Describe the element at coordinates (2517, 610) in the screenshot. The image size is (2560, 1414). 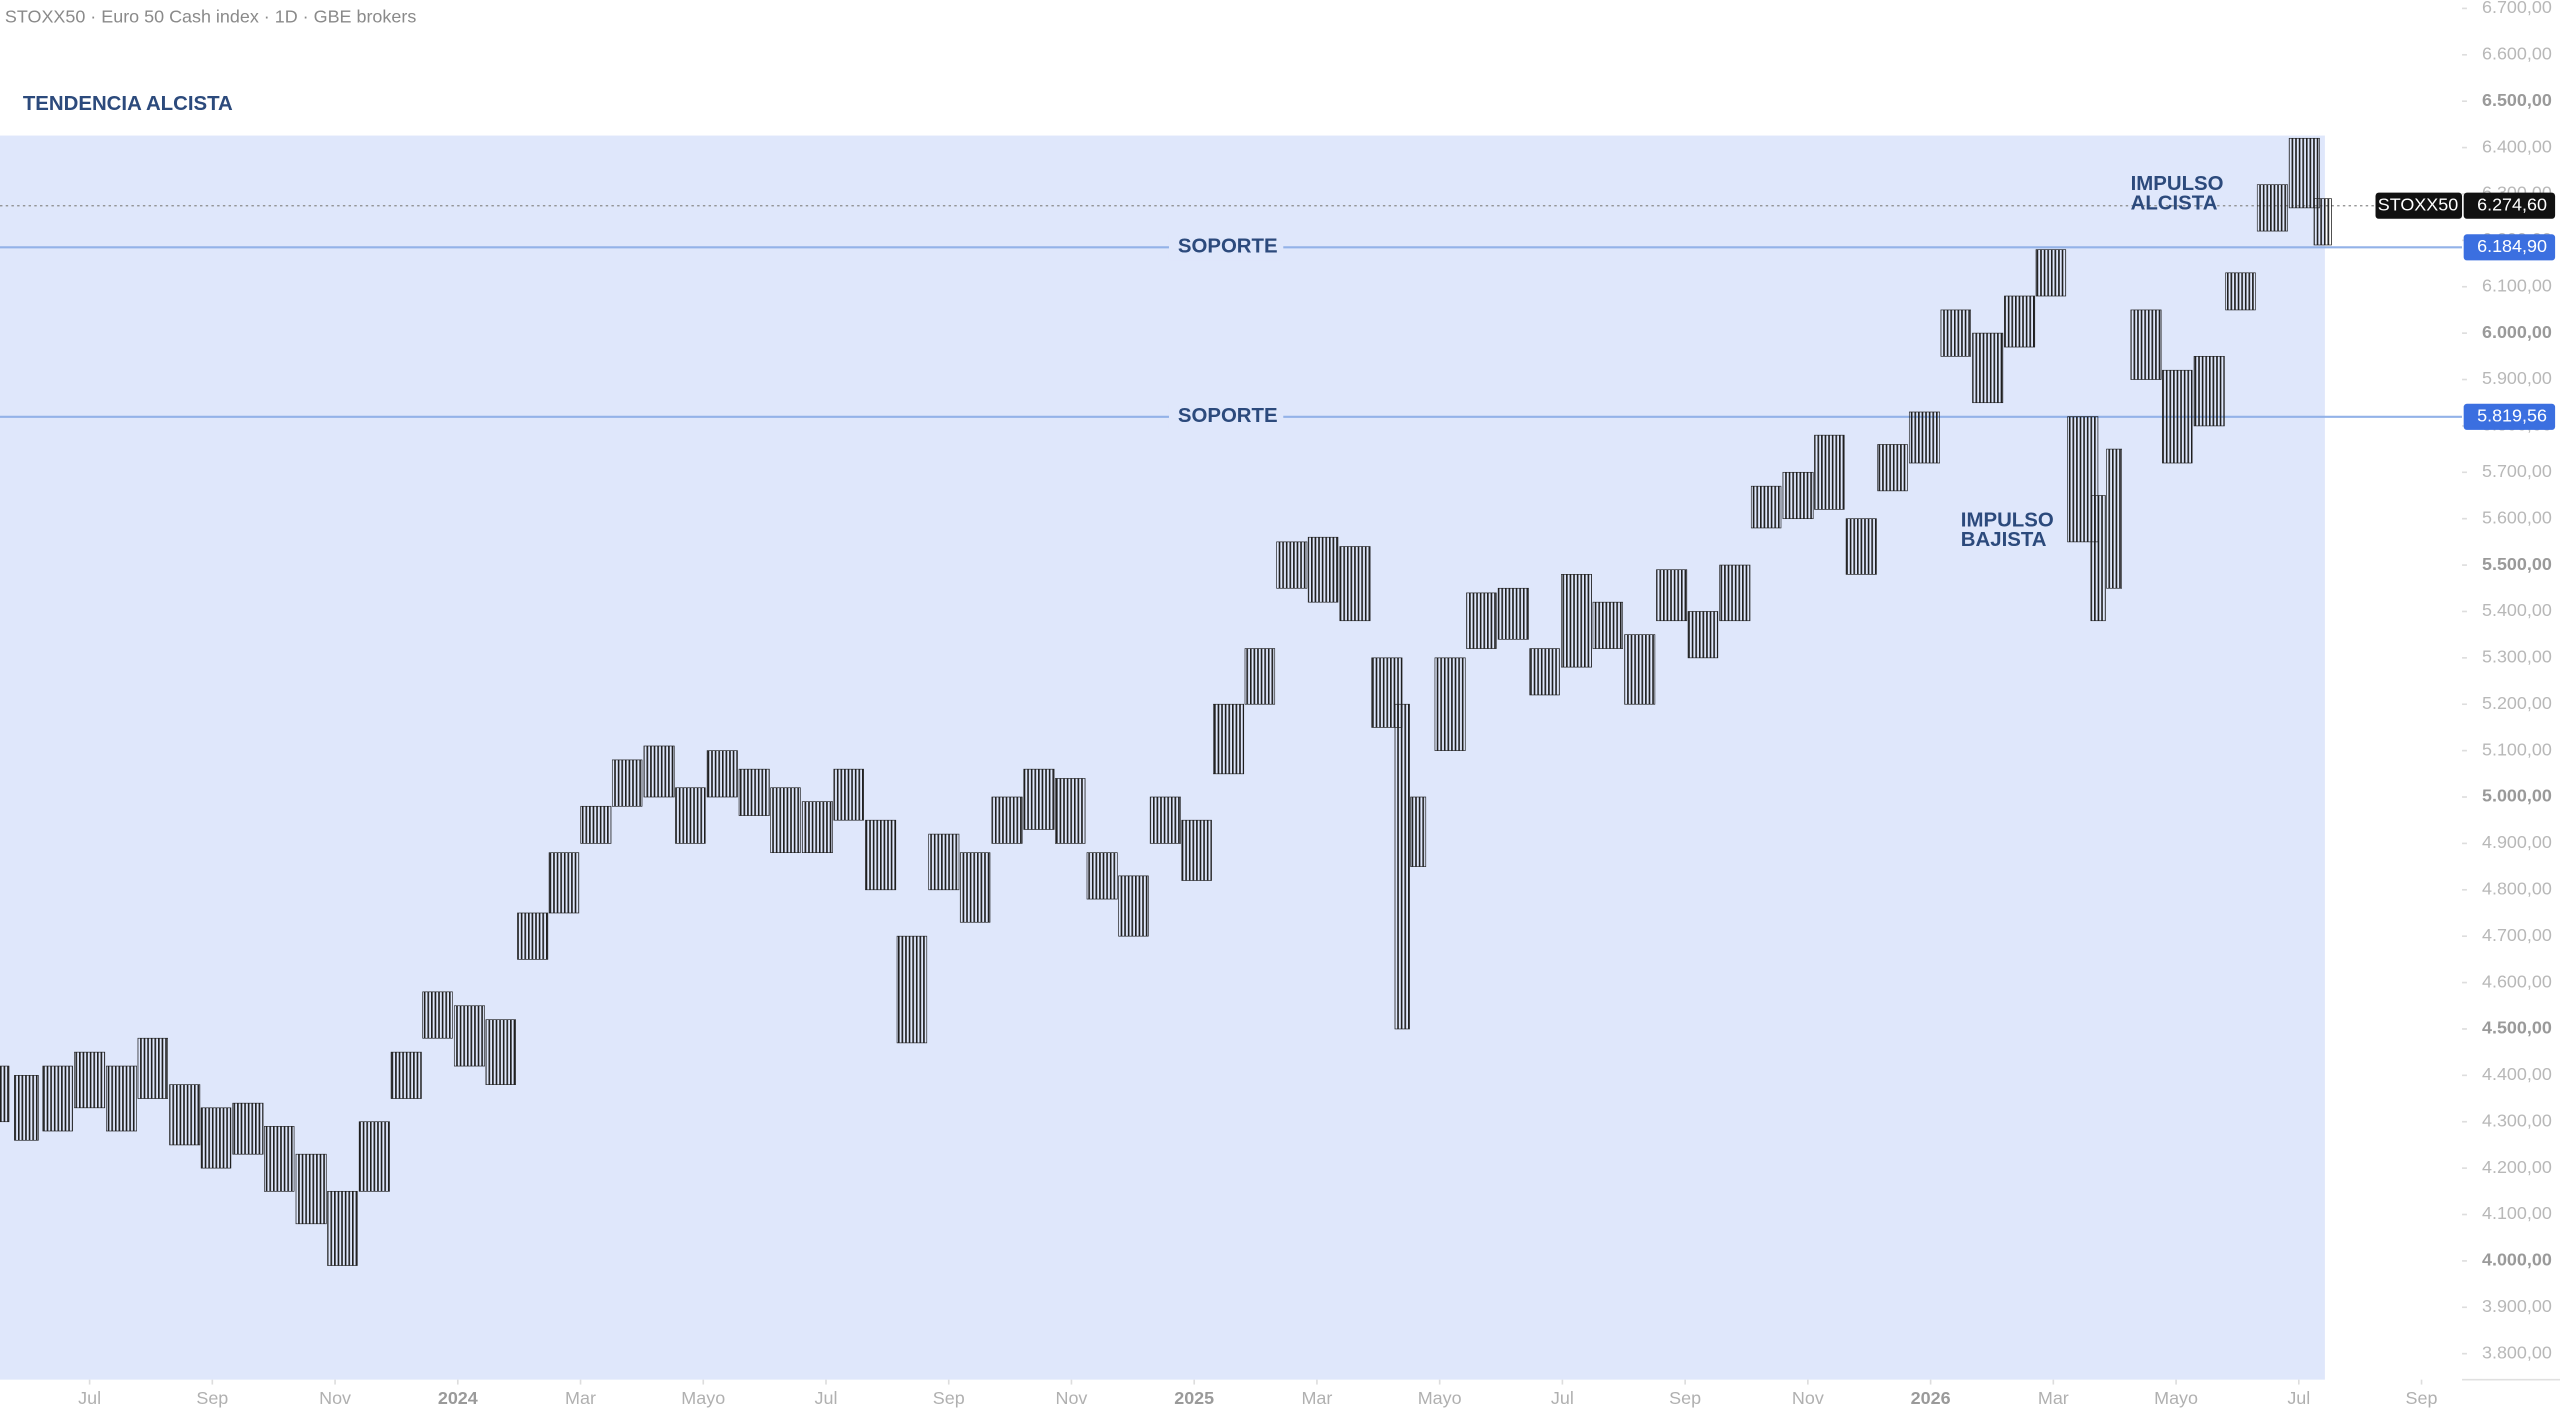
I see `y-tick-label: 5.400,00` at that location.